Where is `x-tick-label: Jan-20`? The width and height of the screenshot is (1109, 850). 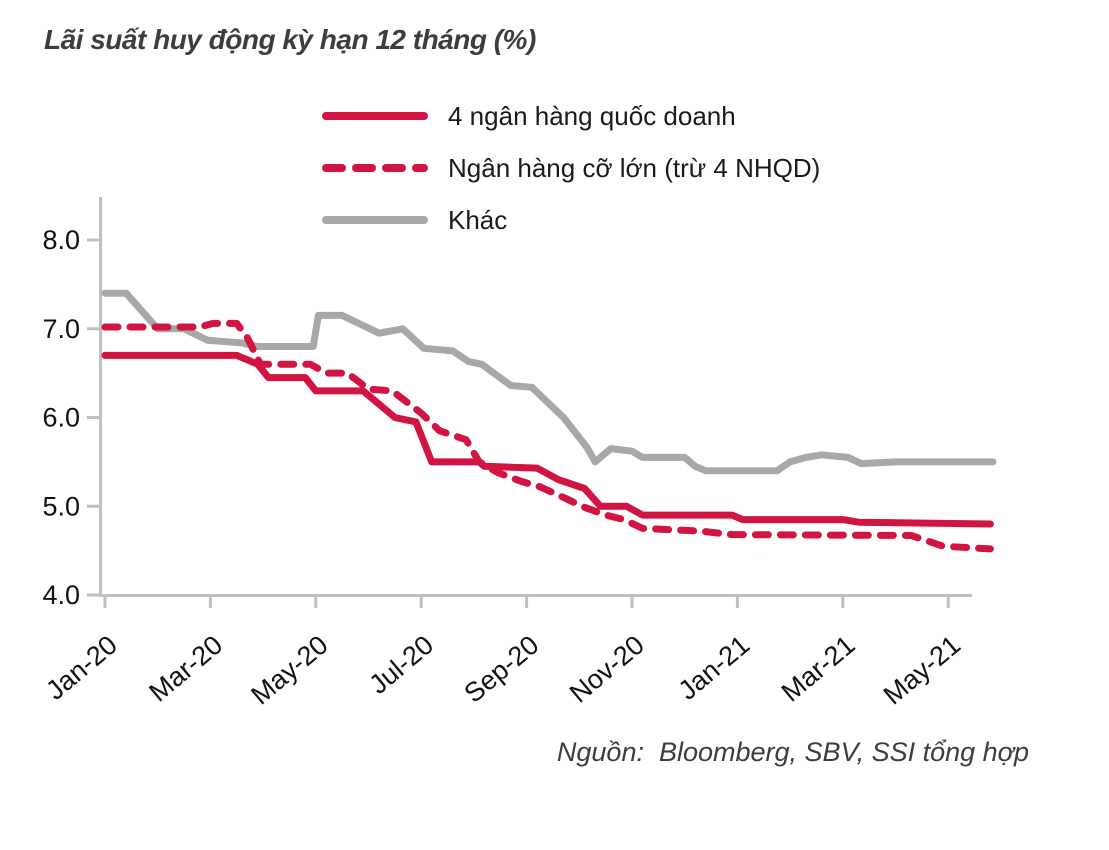 x-tick-label: Jan-20 is located at coordinates (81, 668).